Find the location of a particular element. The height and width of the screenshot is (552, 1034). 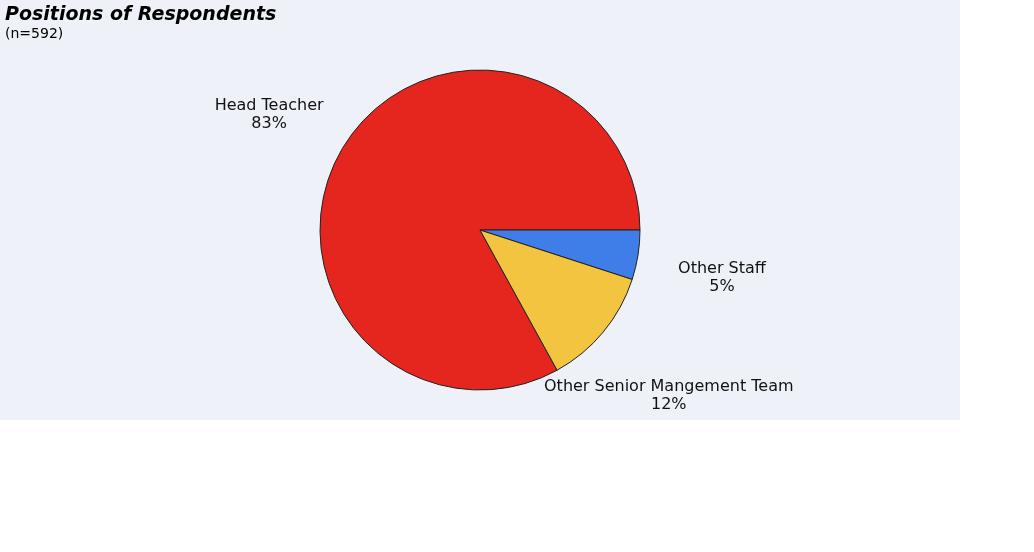

data-label: 5% is located at coordinates (722, 286).